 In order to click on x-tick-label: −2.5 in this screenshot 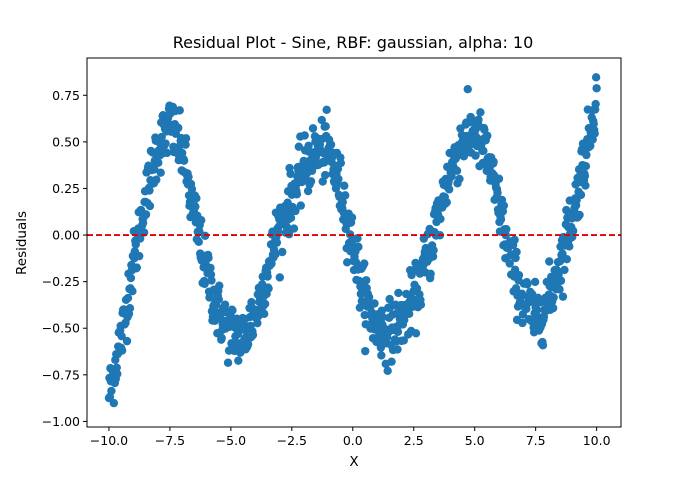, I will do `click(292, 440)`.